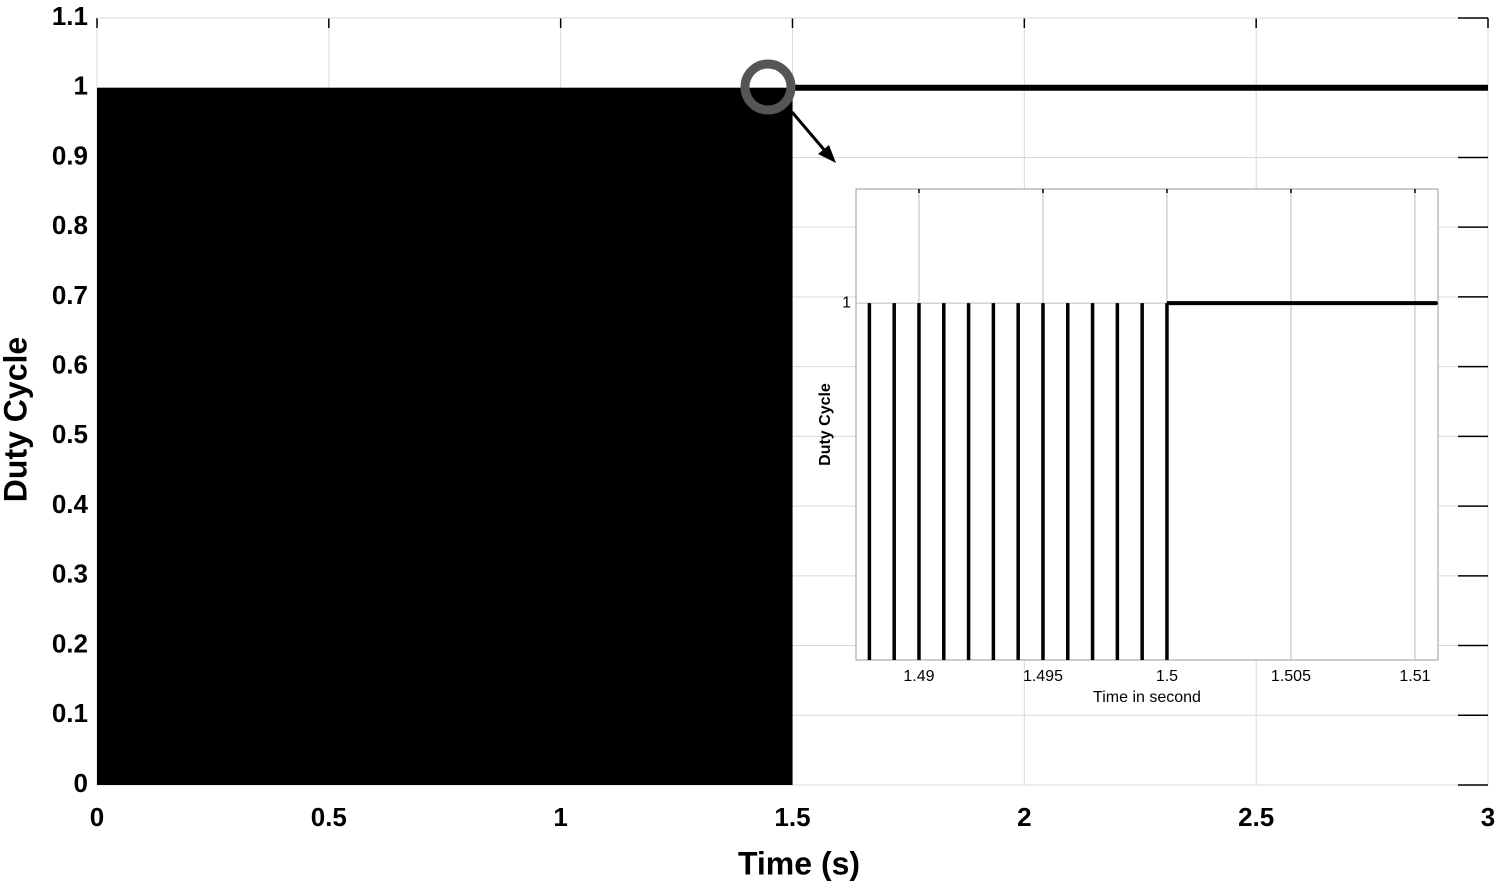 This screenshot has height=893, width=1500. I want to click on x-tick-label: 1.49, so click(918, 676).